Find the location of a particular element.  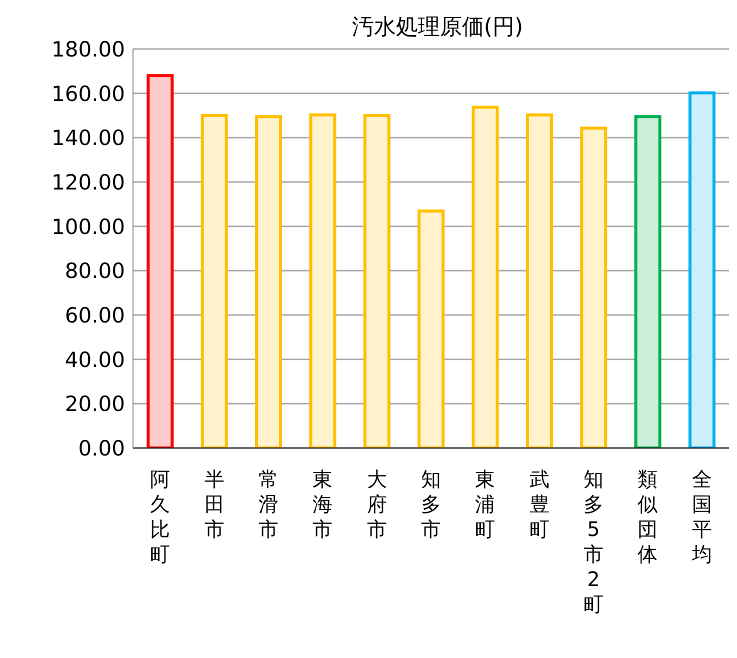

y-tick-label: 100.00 is located at coordinates (88, 226).